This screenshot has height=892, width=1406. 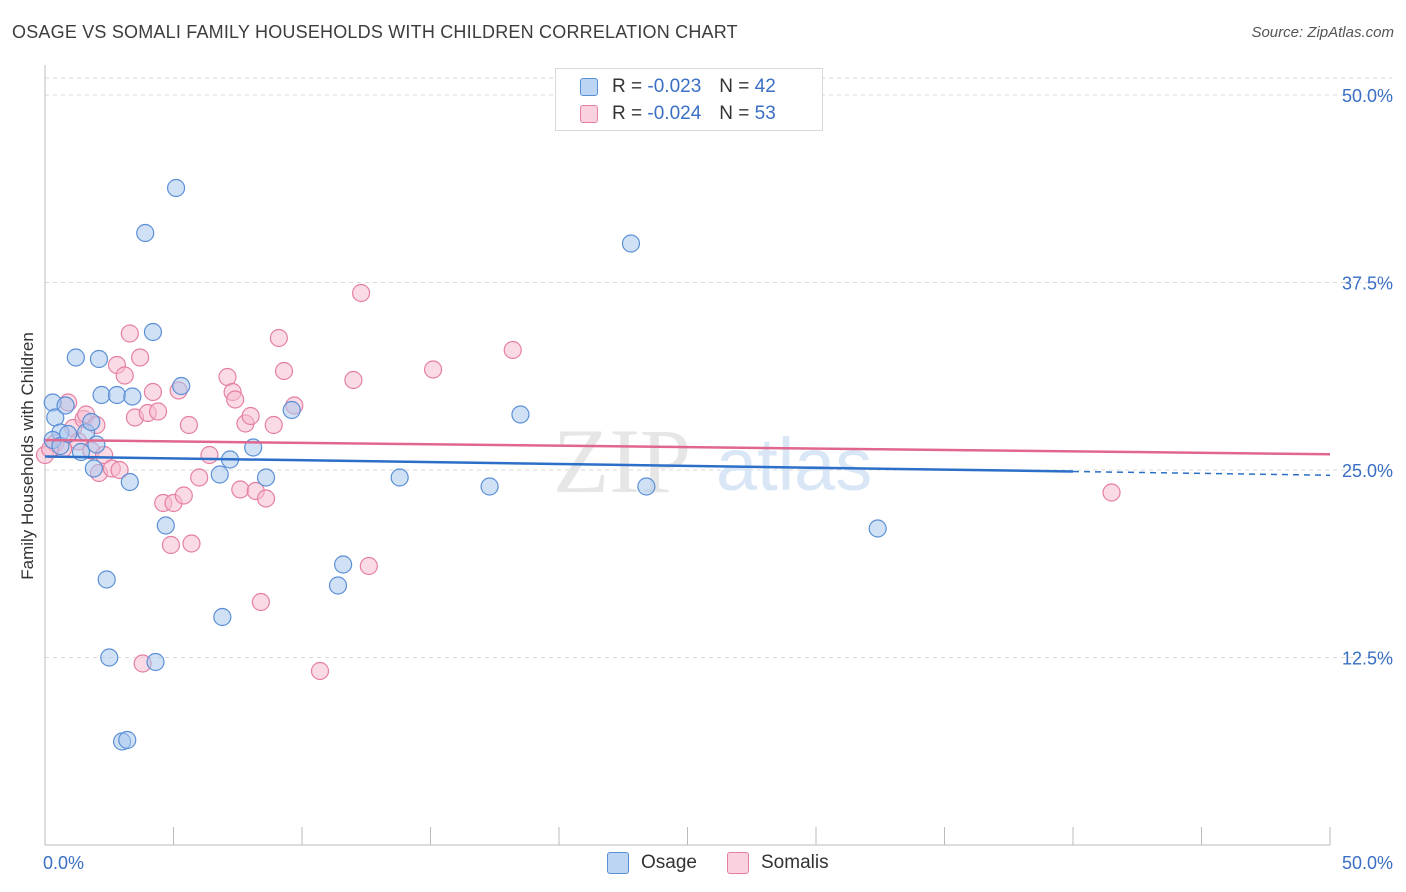 I want to click on somalis-trend-line, so click(x=687, y=447).